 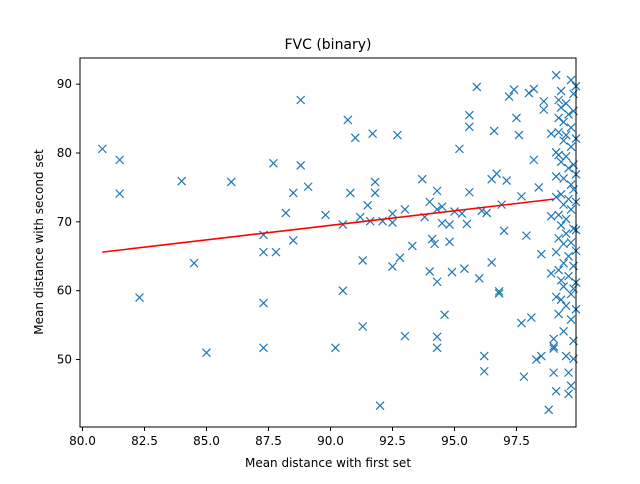 What do you see at coordinates (299, 437) in the screenshot?
I see `x-axis-ticks: 80.0 82.5 85.0 87.5 90.0 92.5 95.0 97.5` at bounding box center [299, 437].